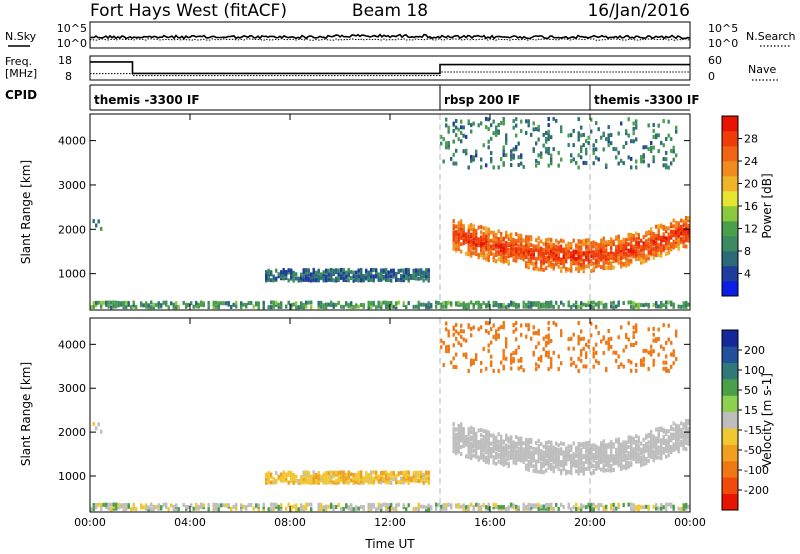 This screenshot has width=800, height=554. What do you see at coordinates (730, 387) in the screenshot?
I see `colorbar-segment` at bounding box center [730, 387].